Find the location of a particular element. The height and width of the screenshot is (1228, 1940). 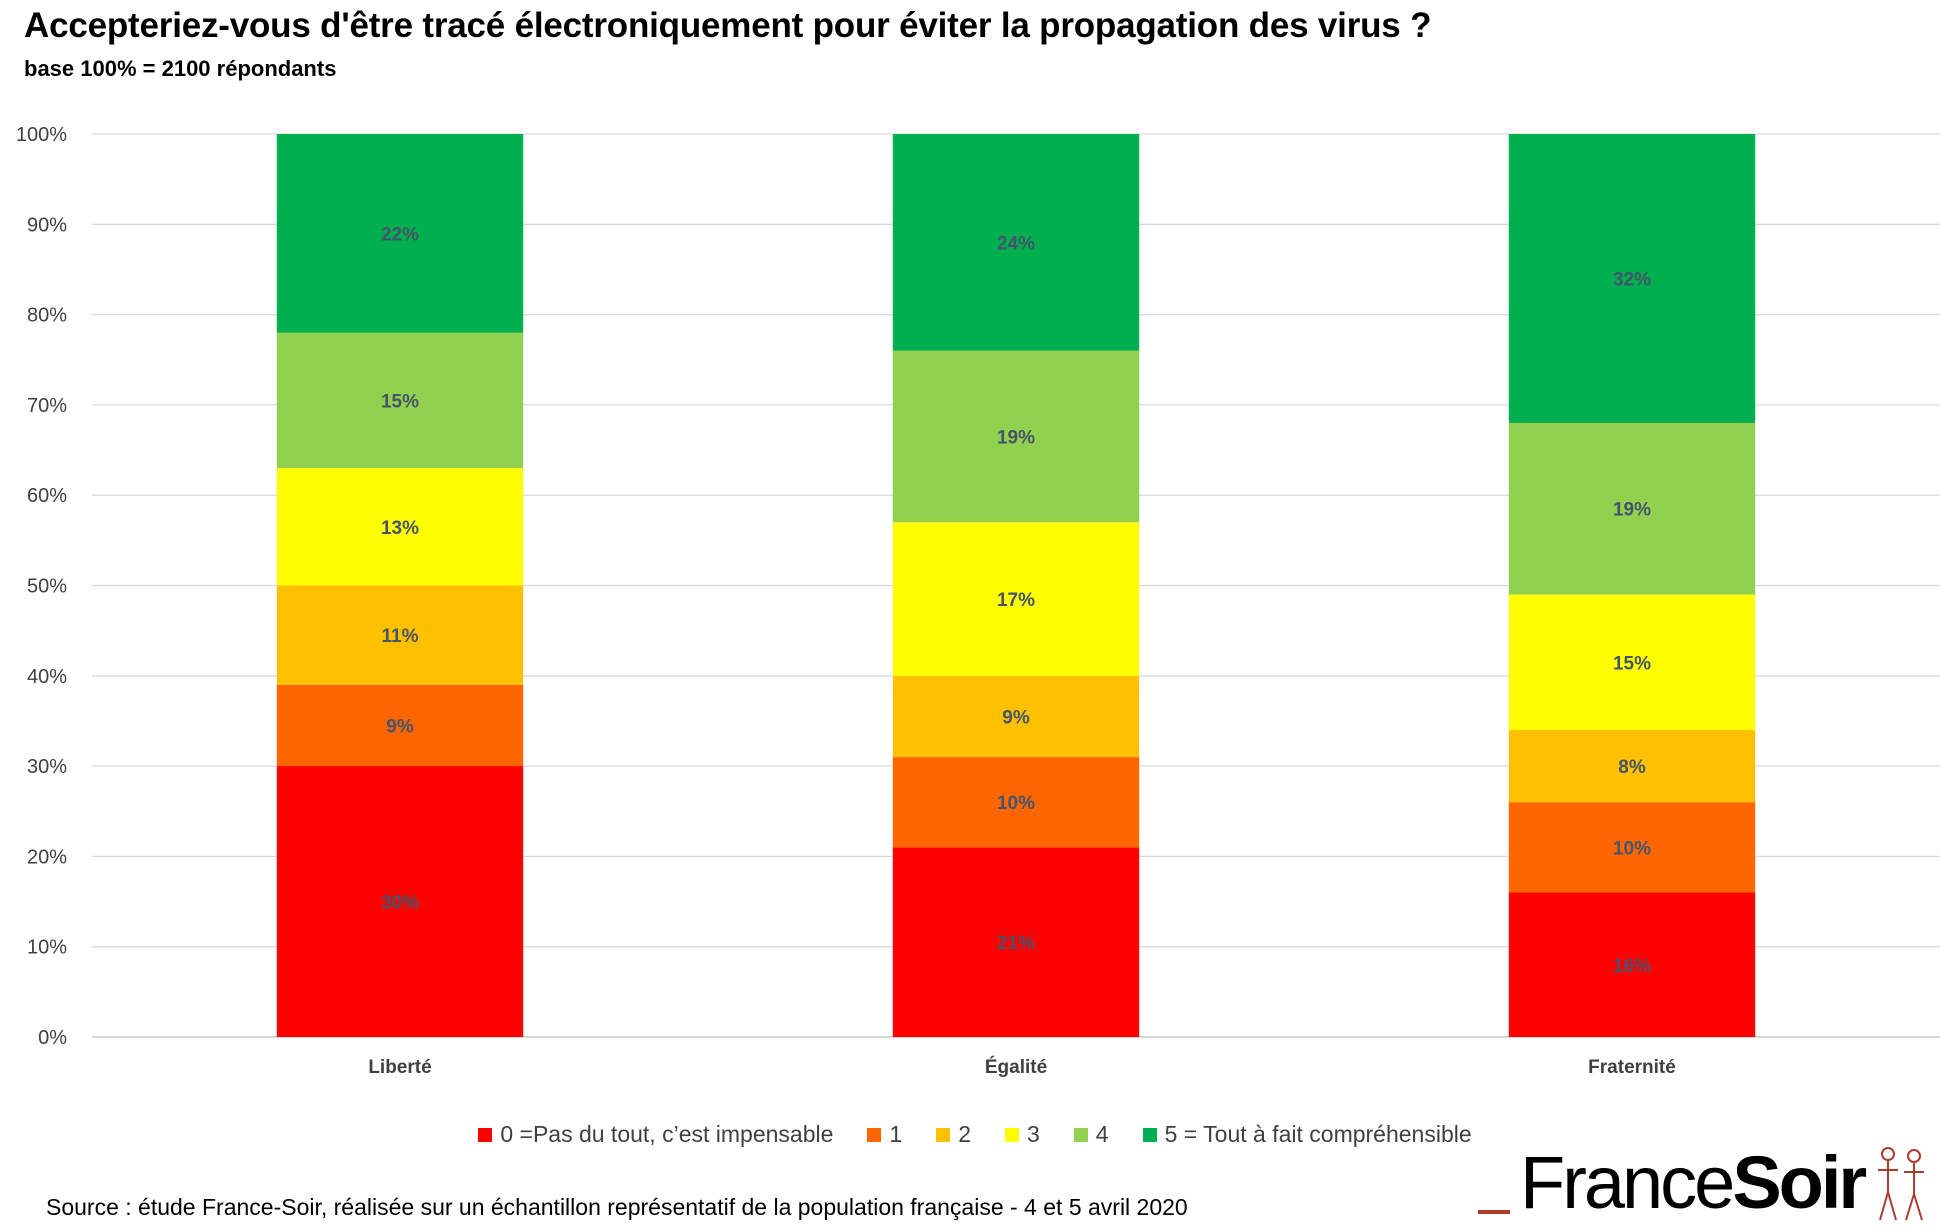

y-tick-label: 90% is located at coordinates (47, 225).